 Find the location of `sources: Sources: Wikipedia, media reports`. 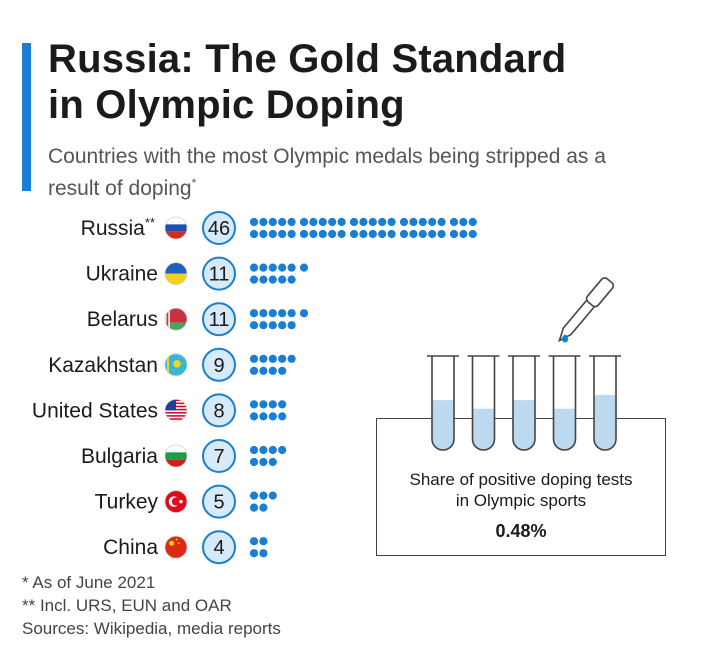

sources: Sources: Wikipedia, media reports is located at coordinates (151, 628).